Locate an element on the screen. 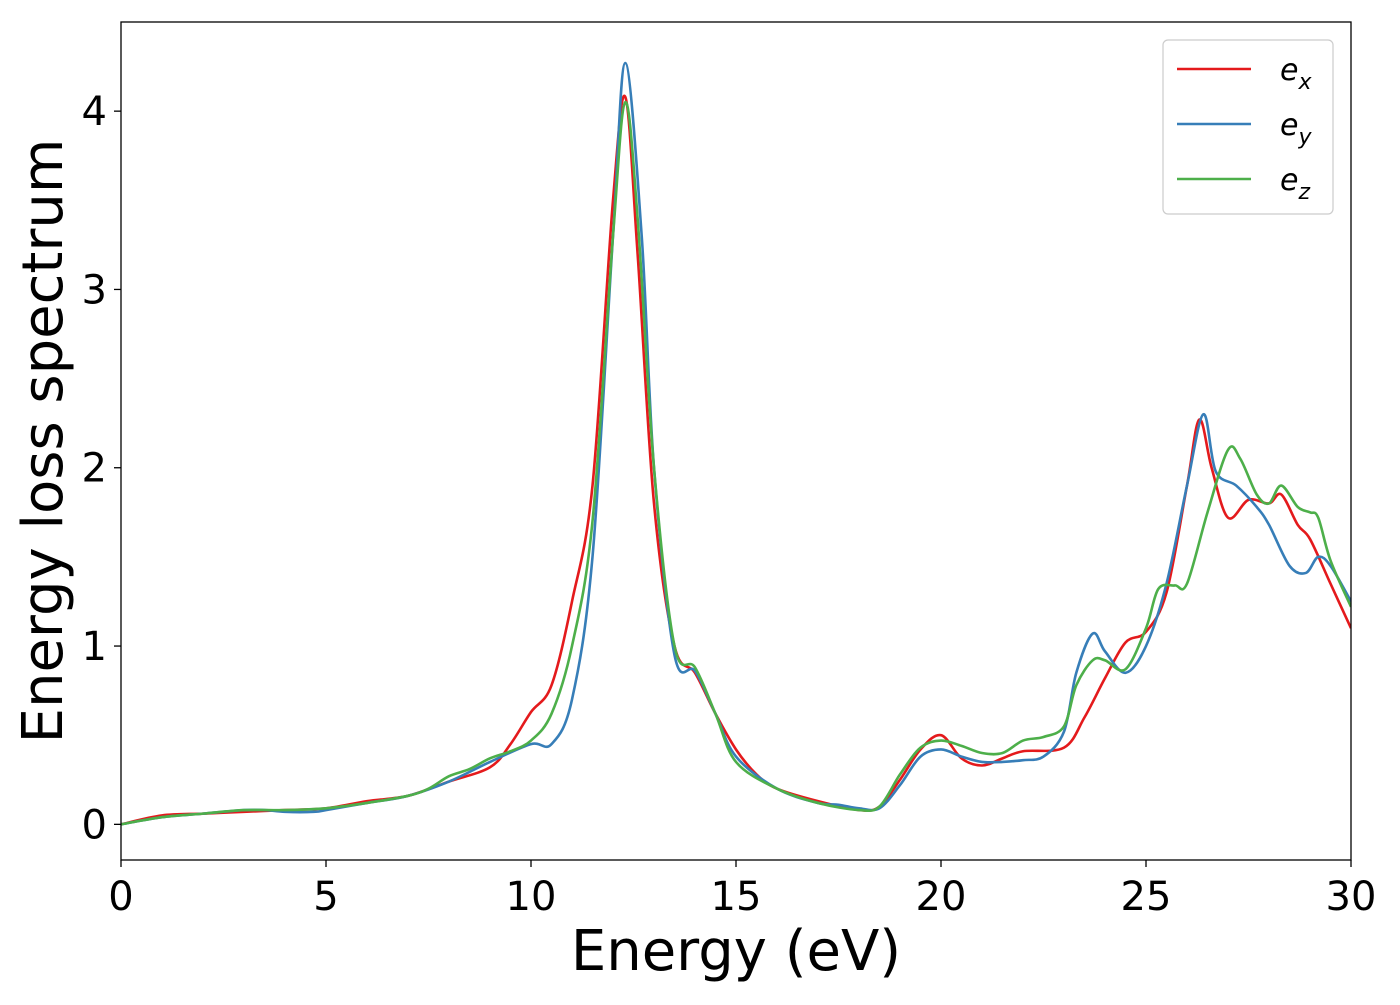 This screenshot has height=1005, width=1400. x-axis-title: Energy (eV) is located at coordinates (736, 951).